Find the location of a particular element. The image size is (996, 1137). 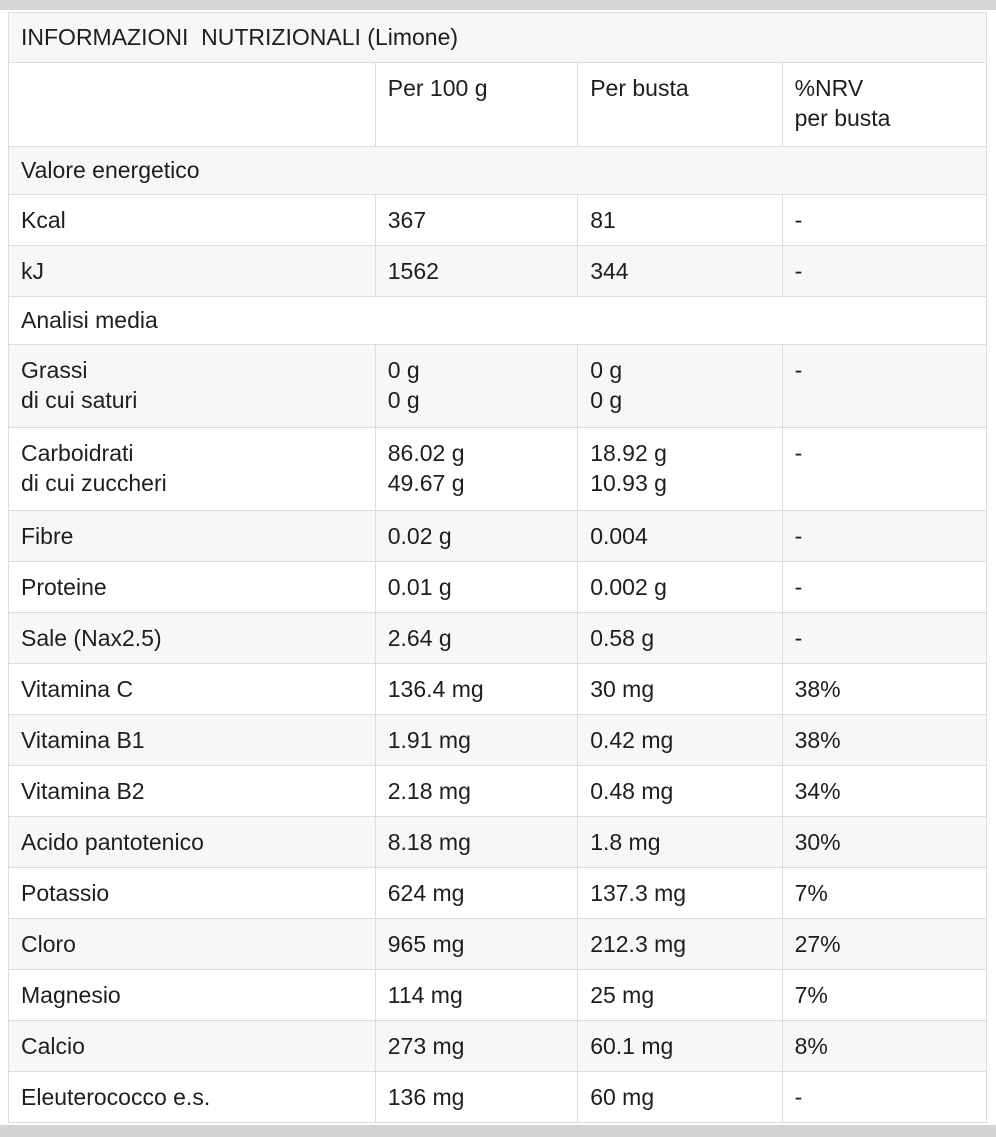

table-row-acido-pantotenico: Acido pantotenico 8.18 mg 1.8 mg 30% is located at coordinates (498, 842).